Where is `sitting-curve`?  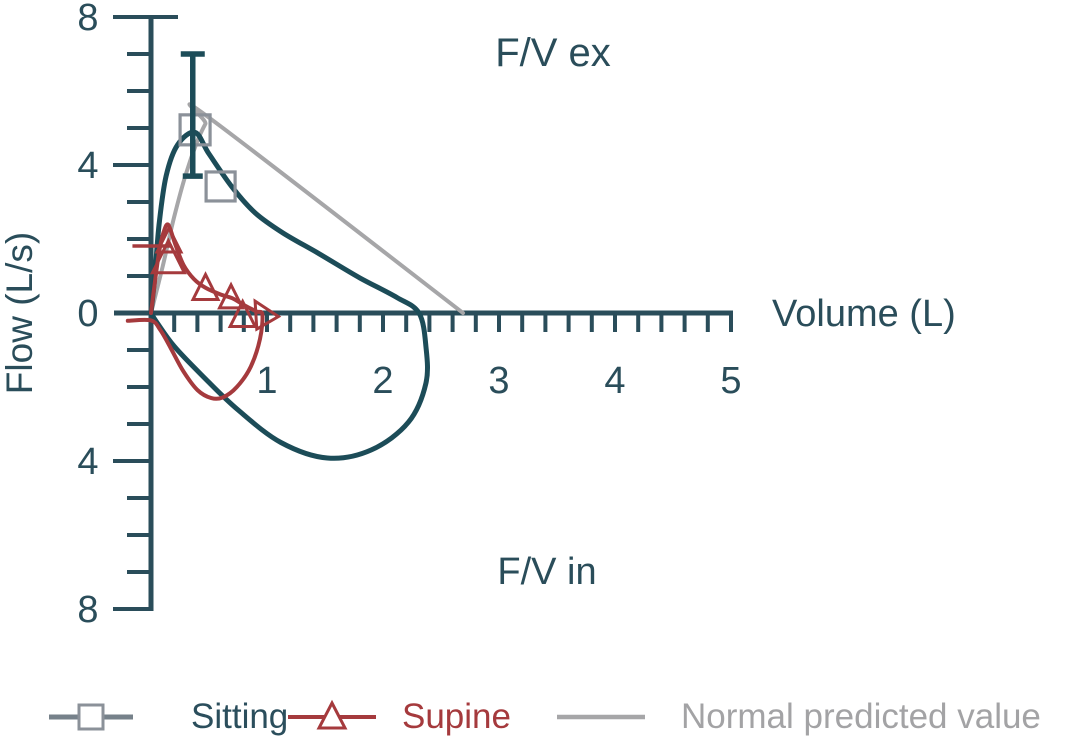 sitting-curve is located at coordinates (289, 295).